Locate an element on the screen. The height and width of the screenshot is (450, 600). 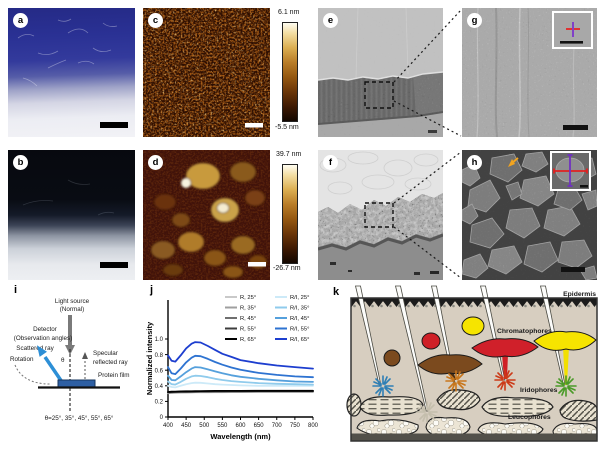
chromatophores is located at coordinates (490, 350).